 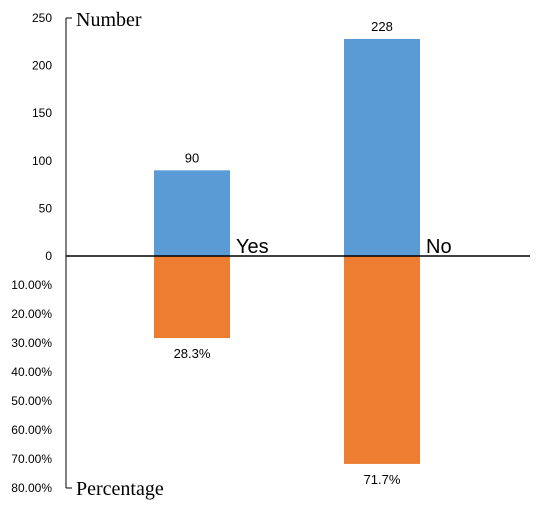 What do you see at coordinates (31, 430) in the screenshot?
I see `lower-tick-label: 60.00%` at bounding box center [31, 430].